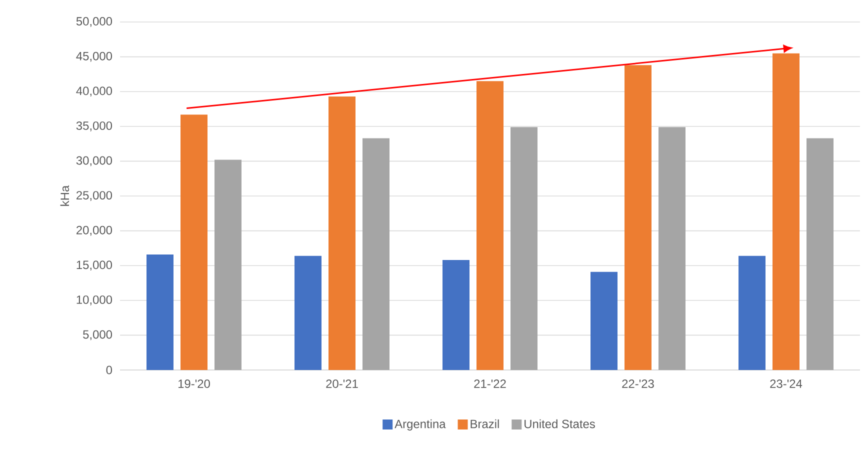  Describe the element at coordinates (94, 265) in the screenshot. I see `y-tick-label: 15,000` at that location.